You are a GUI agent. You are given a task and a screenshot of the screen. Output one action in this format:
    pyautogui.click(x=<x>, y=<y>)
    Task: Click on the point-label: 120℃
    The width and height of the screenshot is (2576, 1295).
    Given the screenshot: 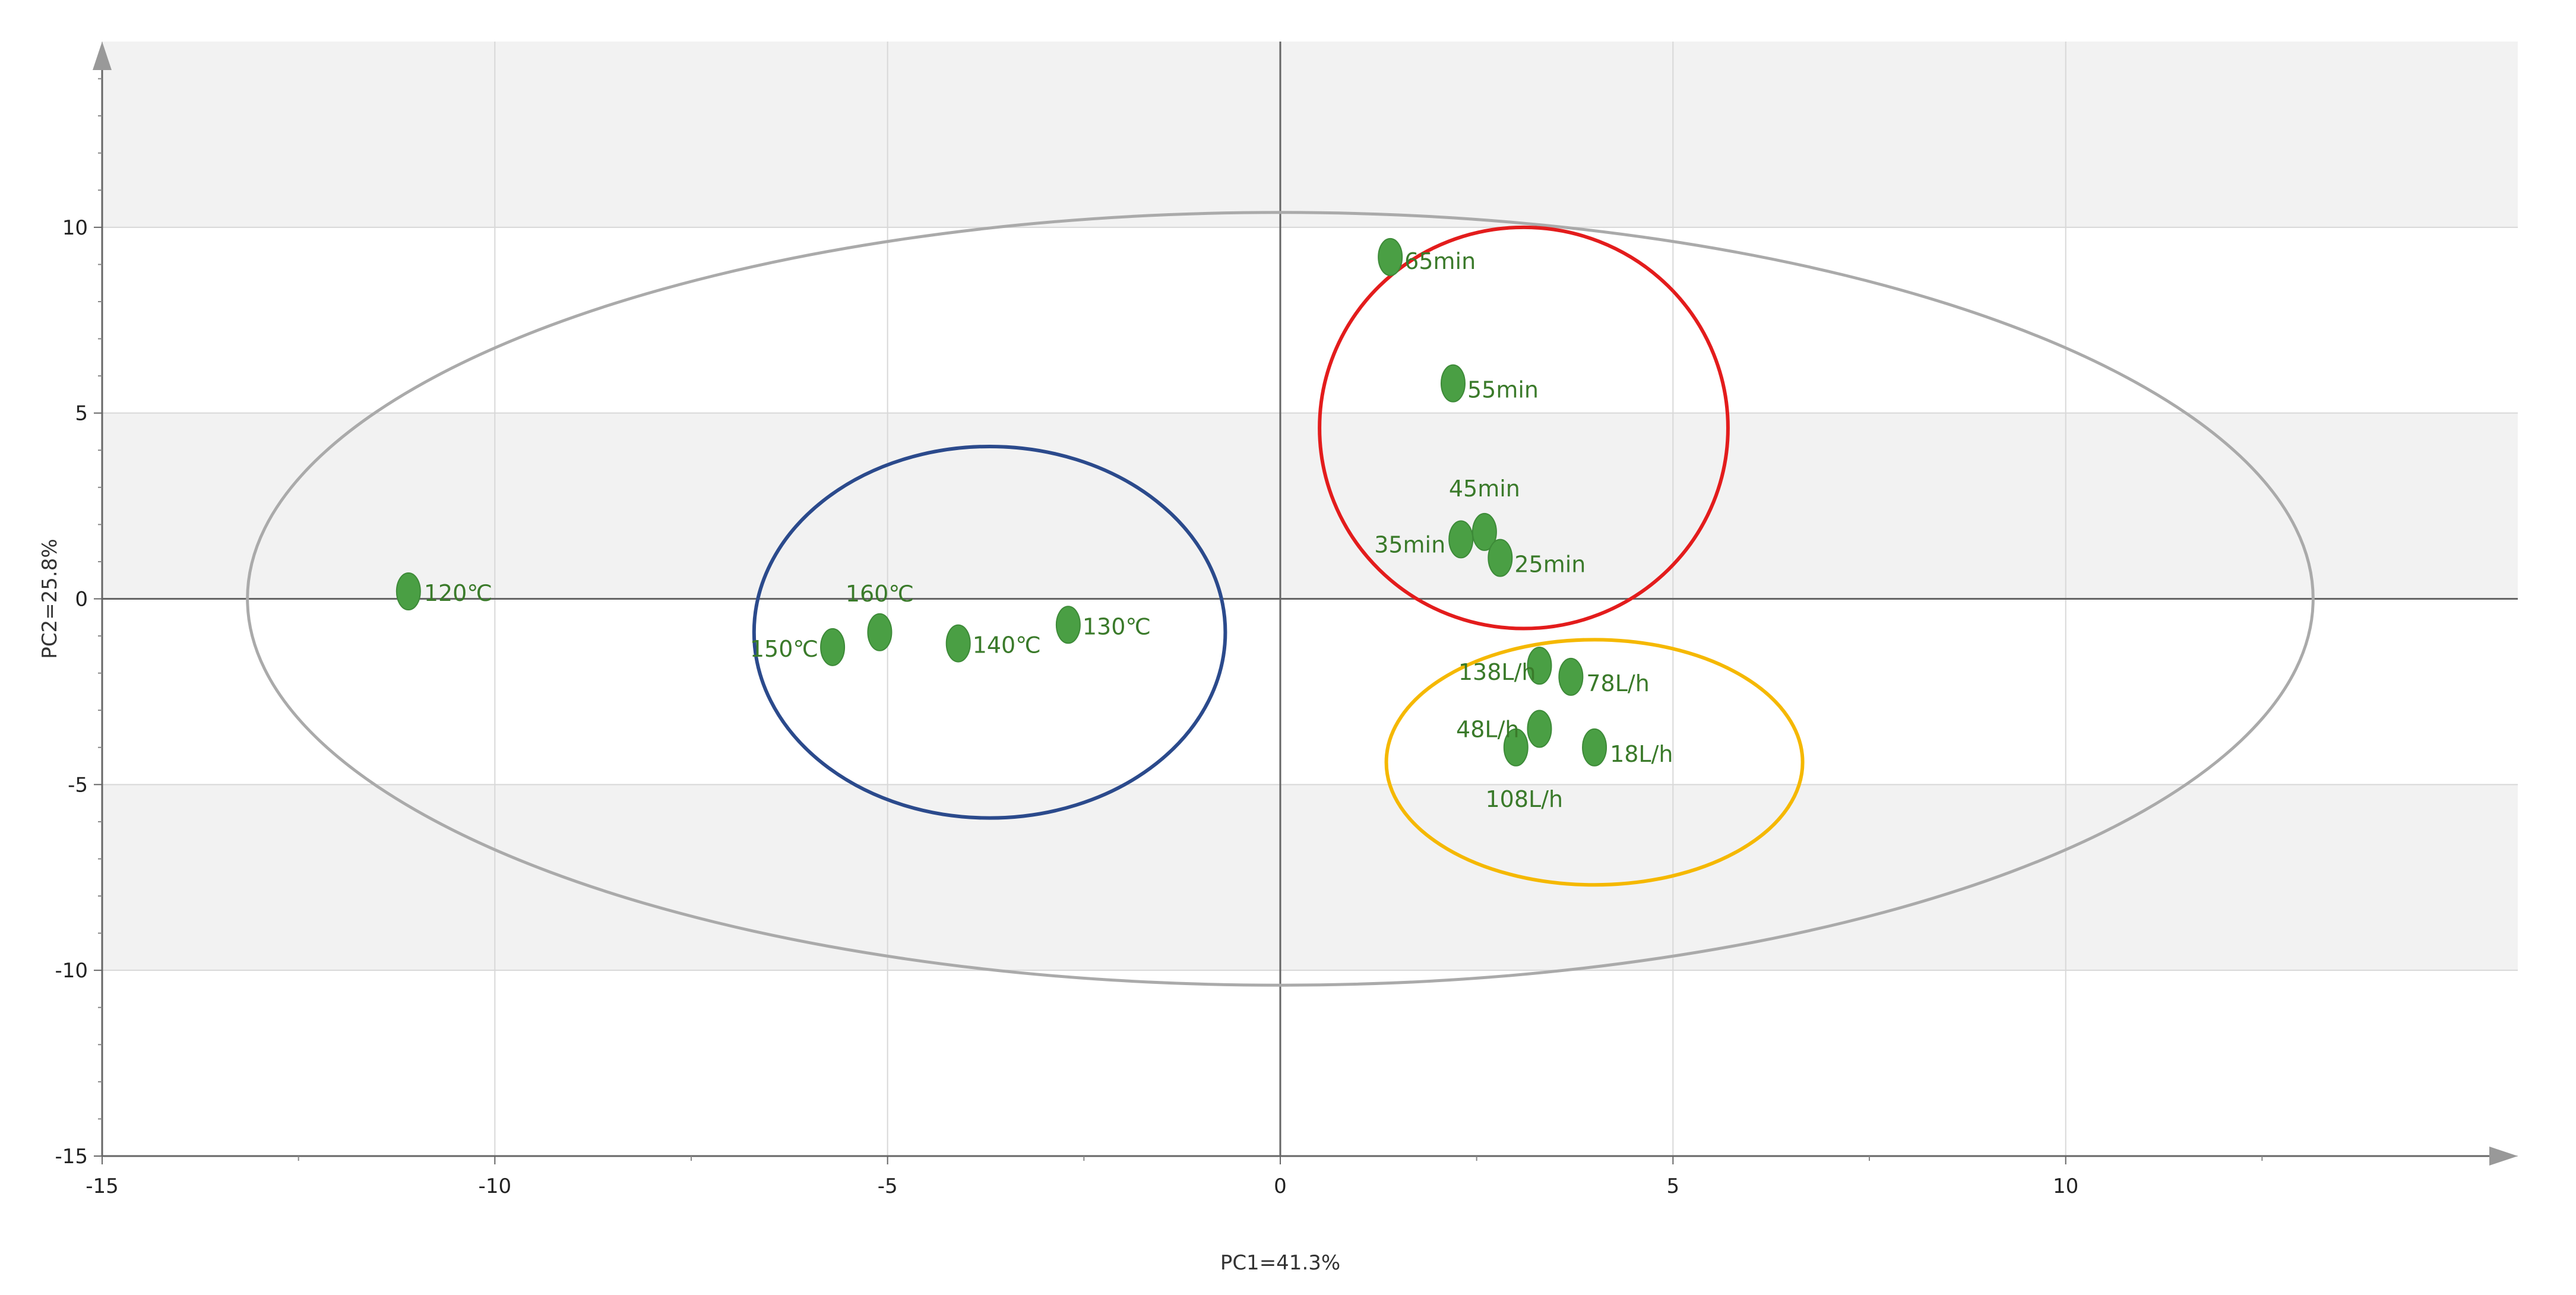 What is the action you would take?
    pyautogui.click(x=458, y=593)
    